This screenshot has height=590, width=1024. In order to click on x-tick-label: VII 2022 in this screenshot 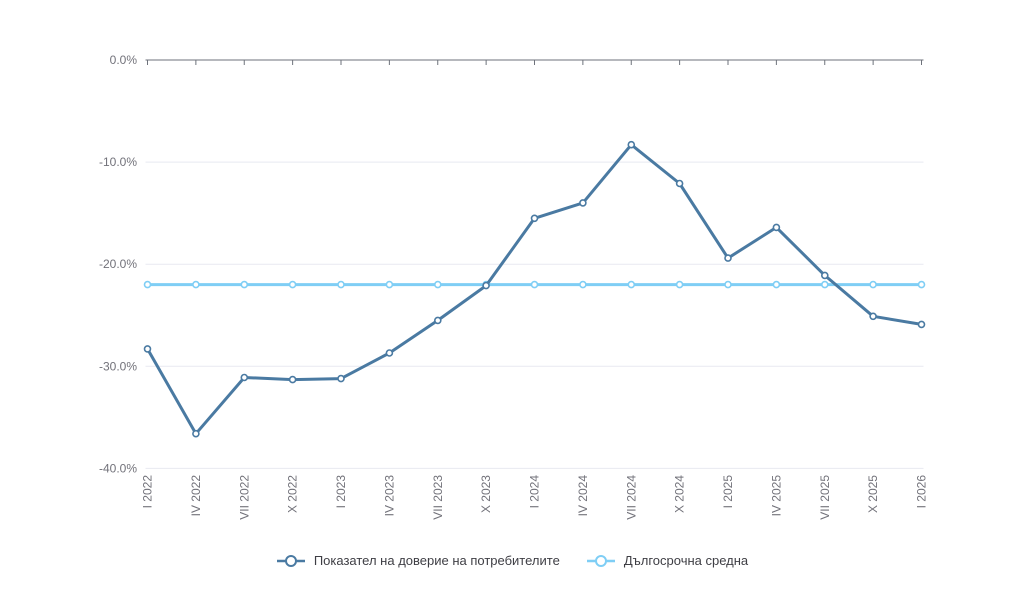, I will do `click(244, 497)`.